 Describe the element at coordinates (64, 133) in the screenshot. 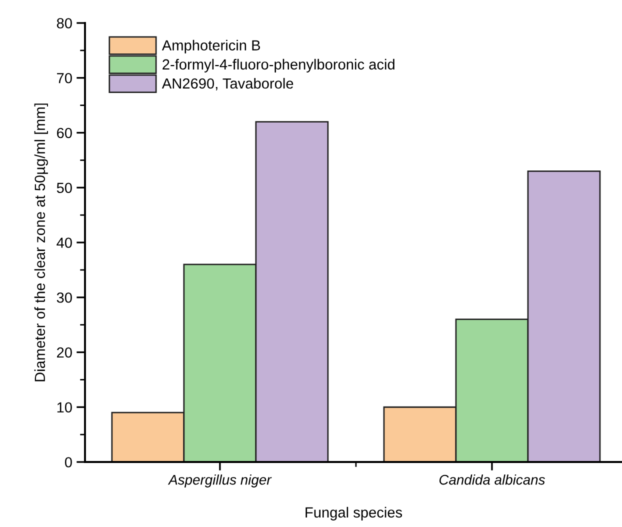

I see `y-tick-label: 60` at that location.